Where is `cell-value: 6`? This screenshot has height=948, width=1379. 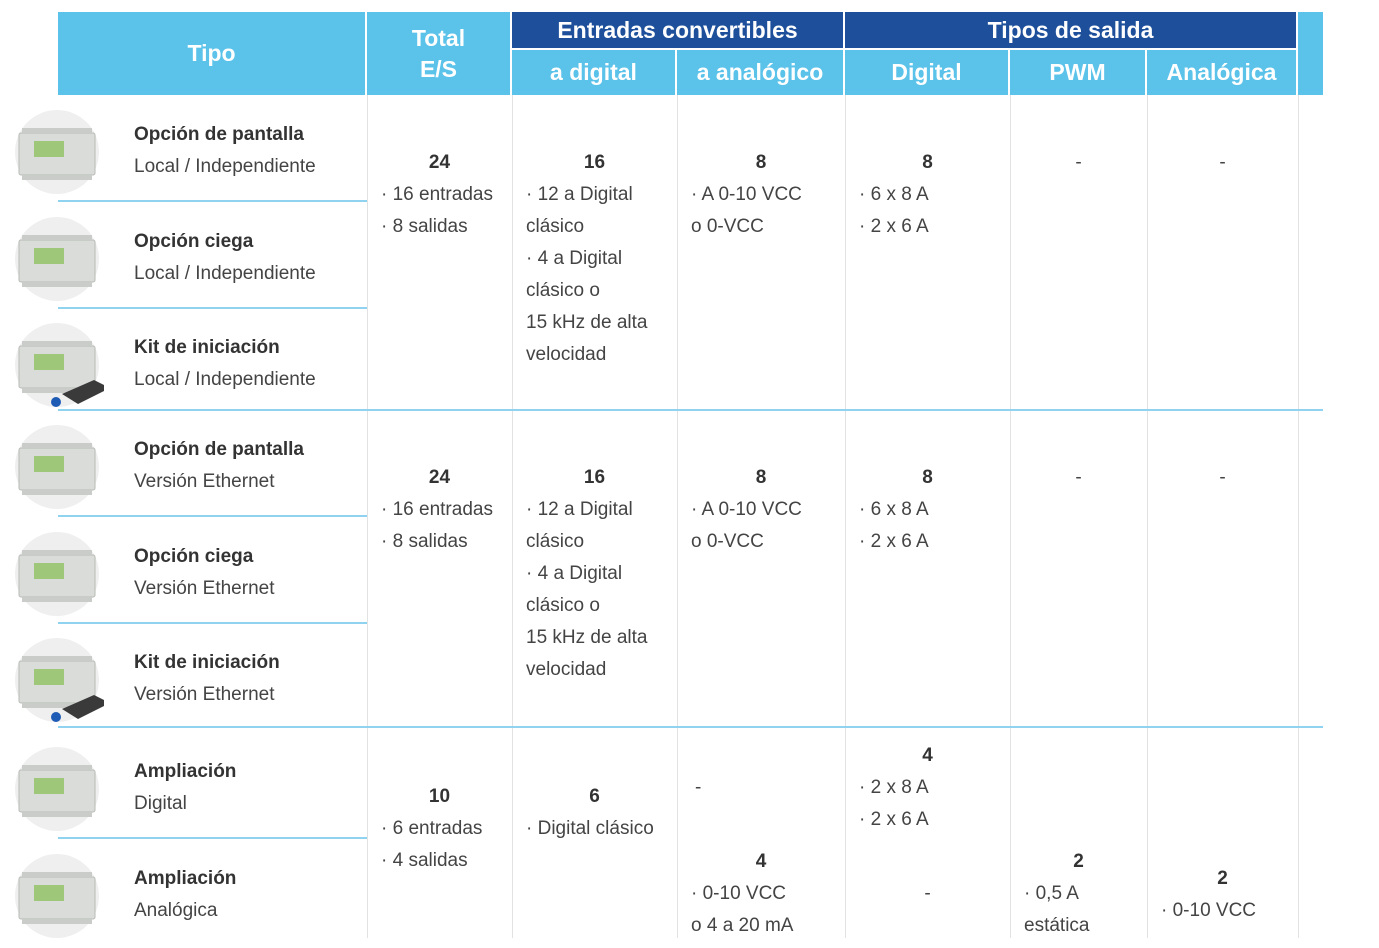
cell-value: 6 is located at coordinates (594, 796).